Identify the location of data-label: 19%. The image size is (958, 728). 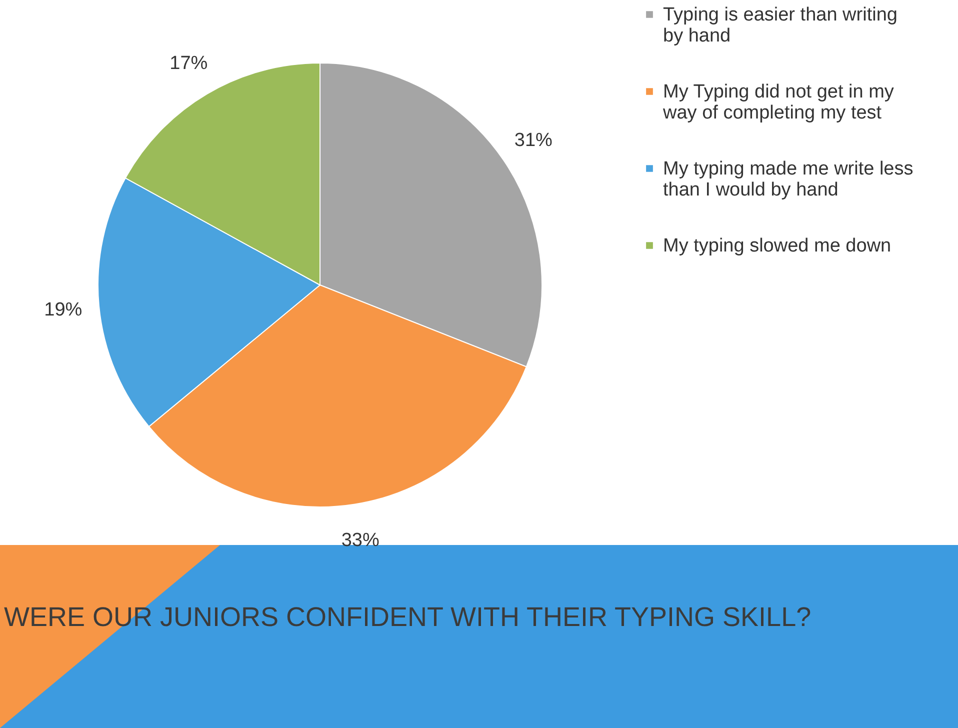
(63, 309).